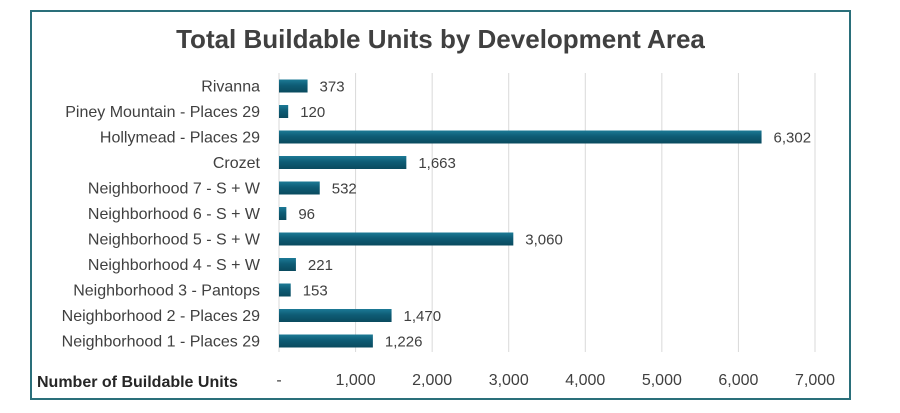 This screenshot has height=413, width=900. Describe the element at coordinates (662, 380) in the screenshot. I see `x-tick-label: 5,000` at that location.